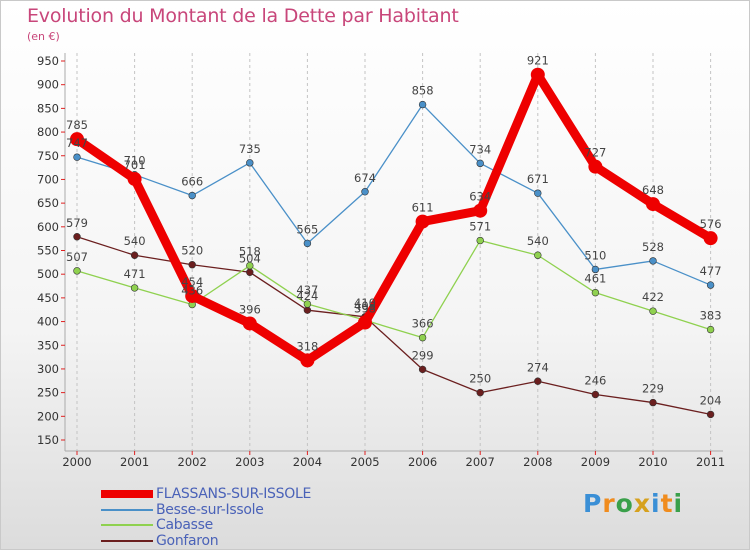 The height and width of the screenshot is (550, 750). What do you see at coordinates (48, 203) in the screenshot?
I see `y-tick-label: 650` at bounding box center [48, 203].